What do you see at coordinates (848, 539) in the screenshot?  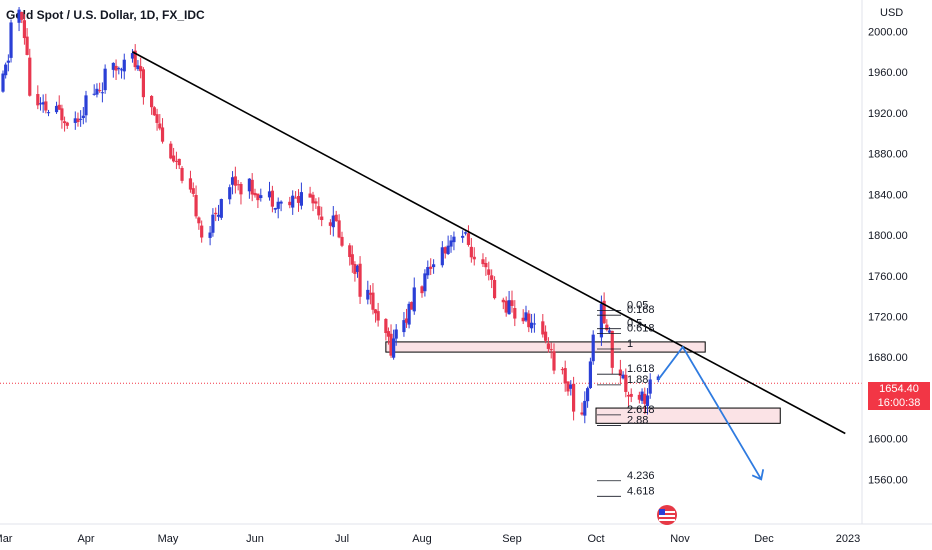 I see `time-tick-label: 2023` at bounding box center [848, 539].